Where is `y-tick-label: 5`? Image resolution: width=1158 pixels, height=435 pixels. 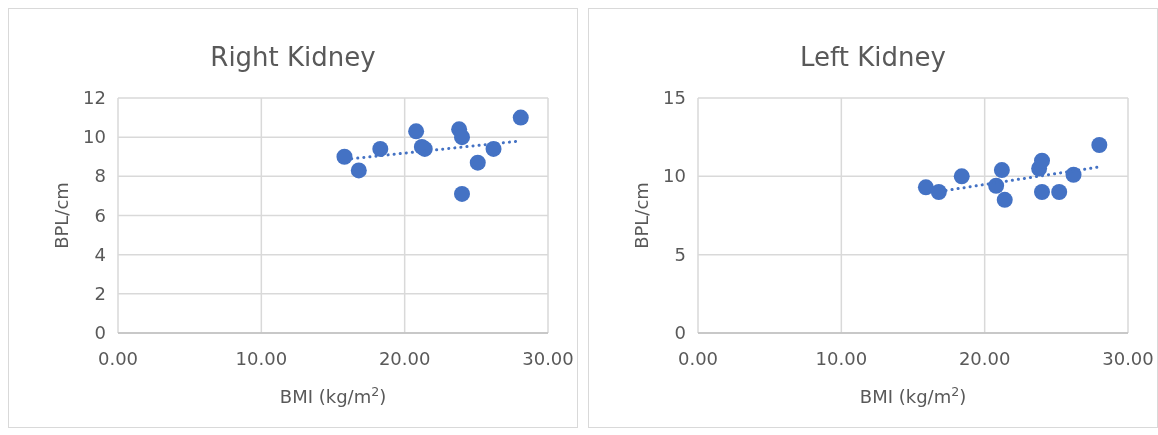 y-tick-label: 5 is located at coordinates (680, 254).